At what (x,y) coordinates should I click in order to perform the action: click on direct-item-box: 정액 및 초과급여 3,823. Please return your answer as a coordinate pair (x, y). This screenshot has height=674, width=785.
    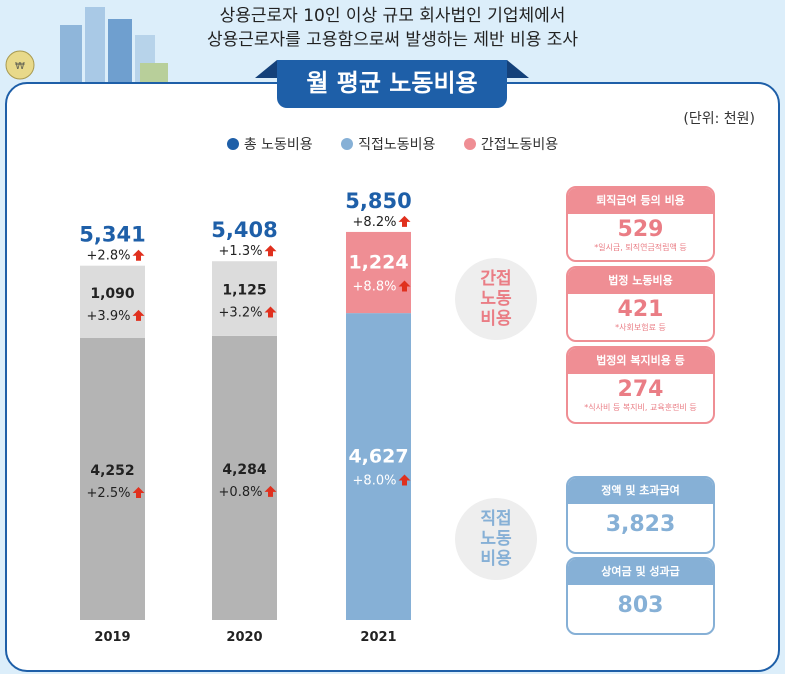
    Looking at the image, I should click on (640, 515).